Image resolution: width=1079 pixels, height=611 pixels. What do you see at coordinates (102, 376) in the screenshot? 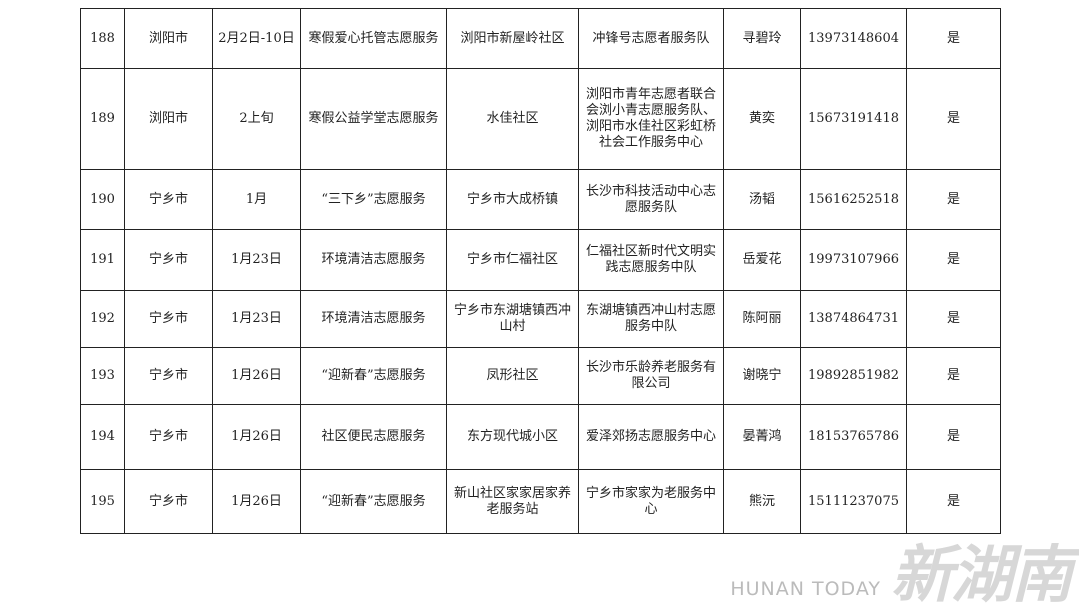
I see `row-number: 193` at bounding box center [102, 376].